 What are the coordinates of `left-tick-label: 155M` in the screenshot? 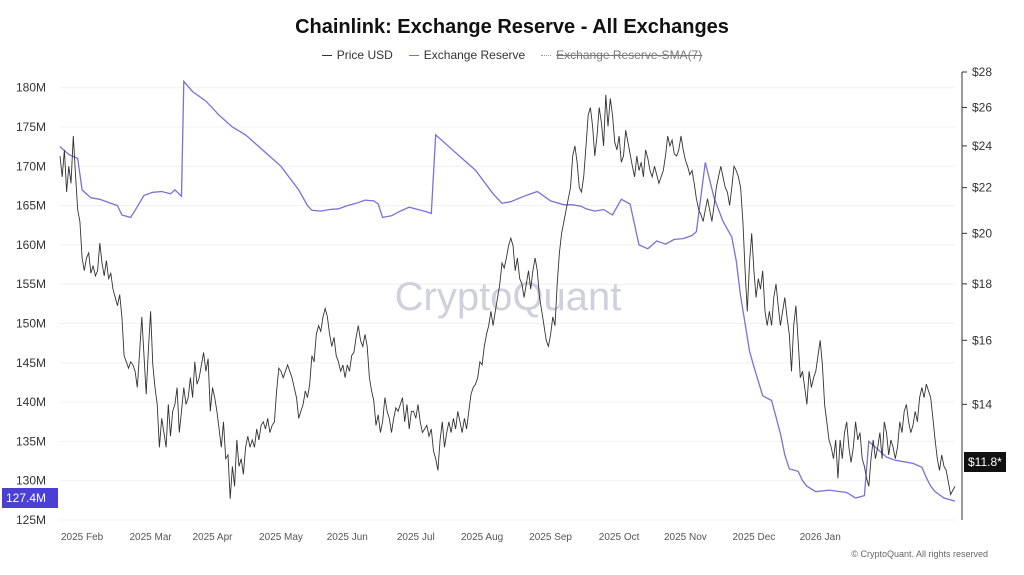 It's located at (31, 284).